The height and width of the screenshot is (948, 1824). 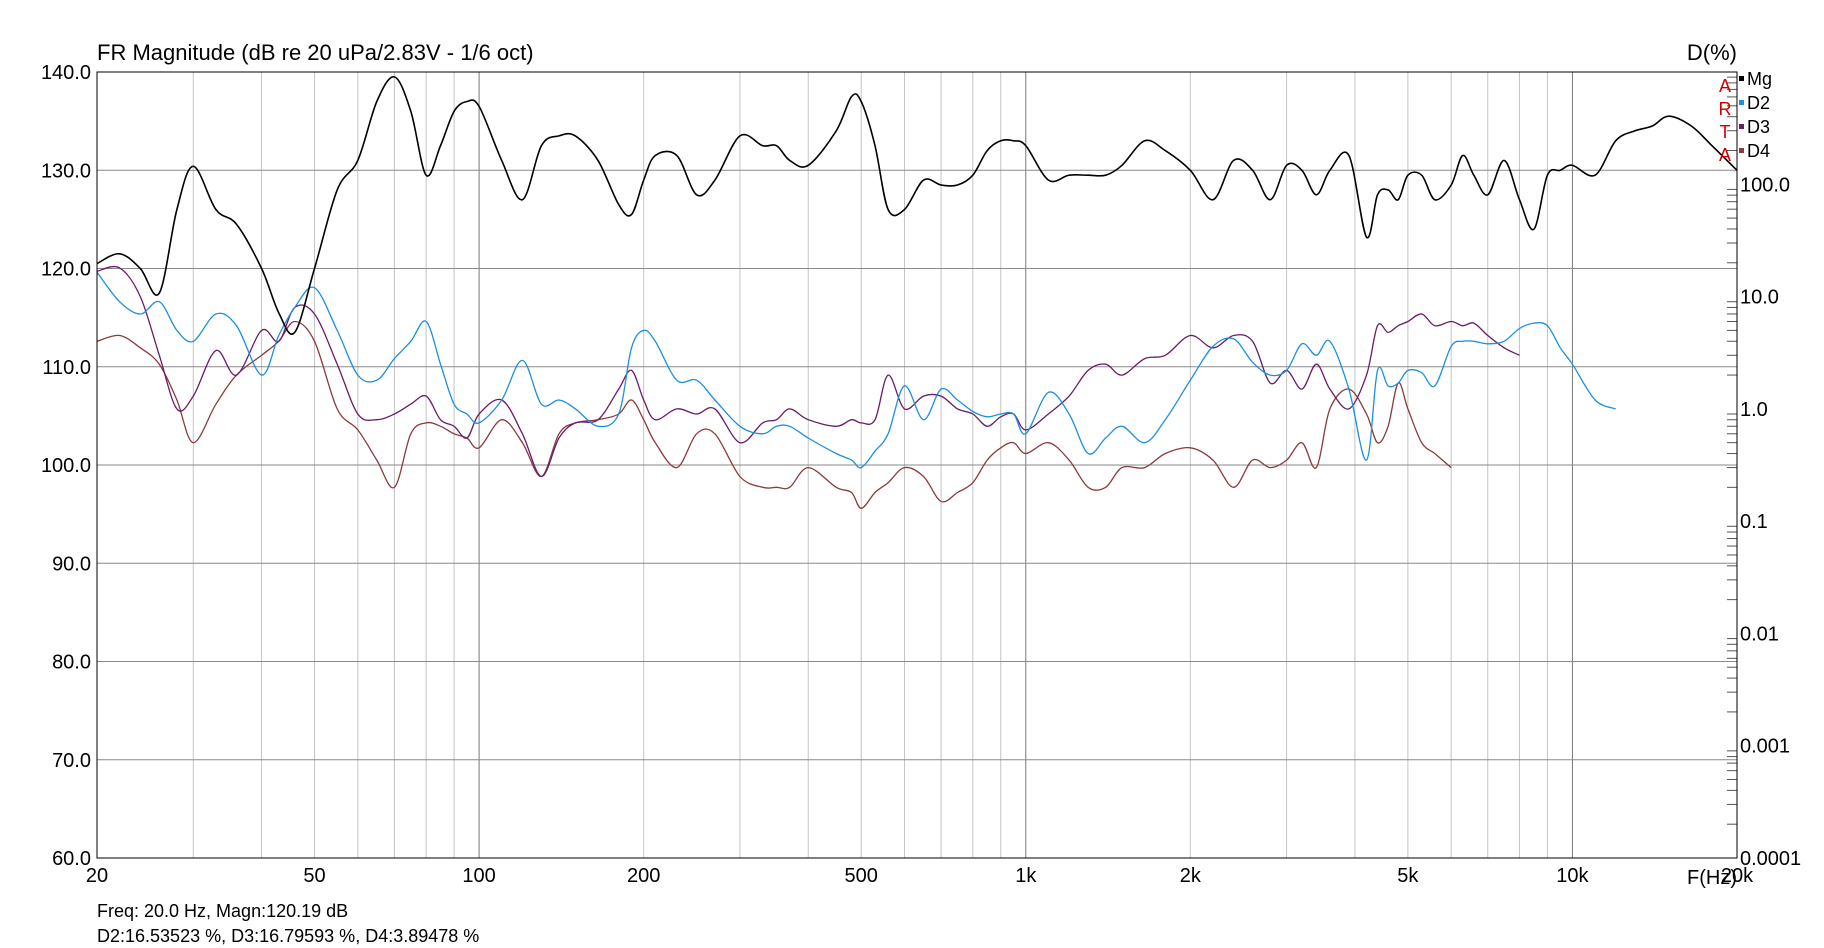 What do you see at coordinates (1408, 876) in the screenshot?
I see `x-axis-tick-label: 5k` at bounding box center [1408, 876].